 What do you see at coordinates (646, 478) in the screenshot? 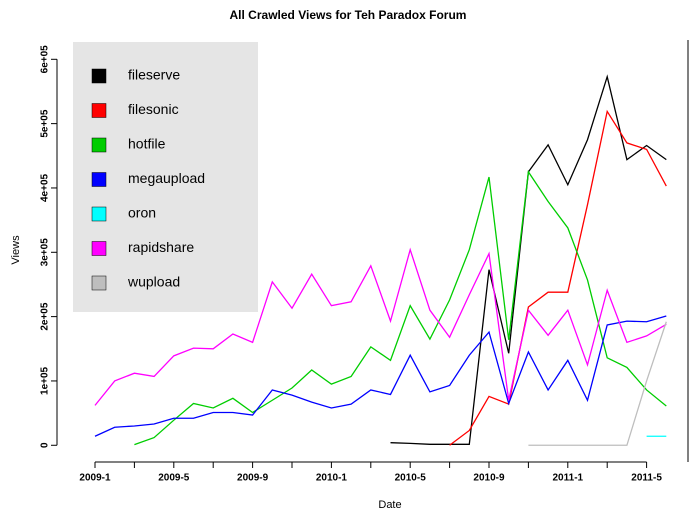
I see `x-tick-label: 2011-5` at bounding box center [646, 478].